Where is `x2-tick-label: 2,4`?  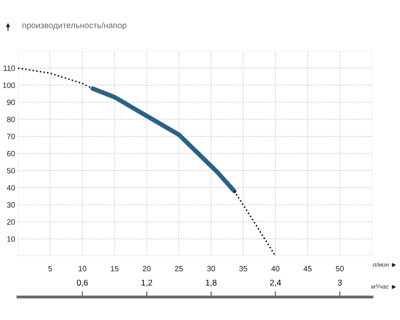
x2-tick-label: 2,4 is located at coordinates (276, 283).